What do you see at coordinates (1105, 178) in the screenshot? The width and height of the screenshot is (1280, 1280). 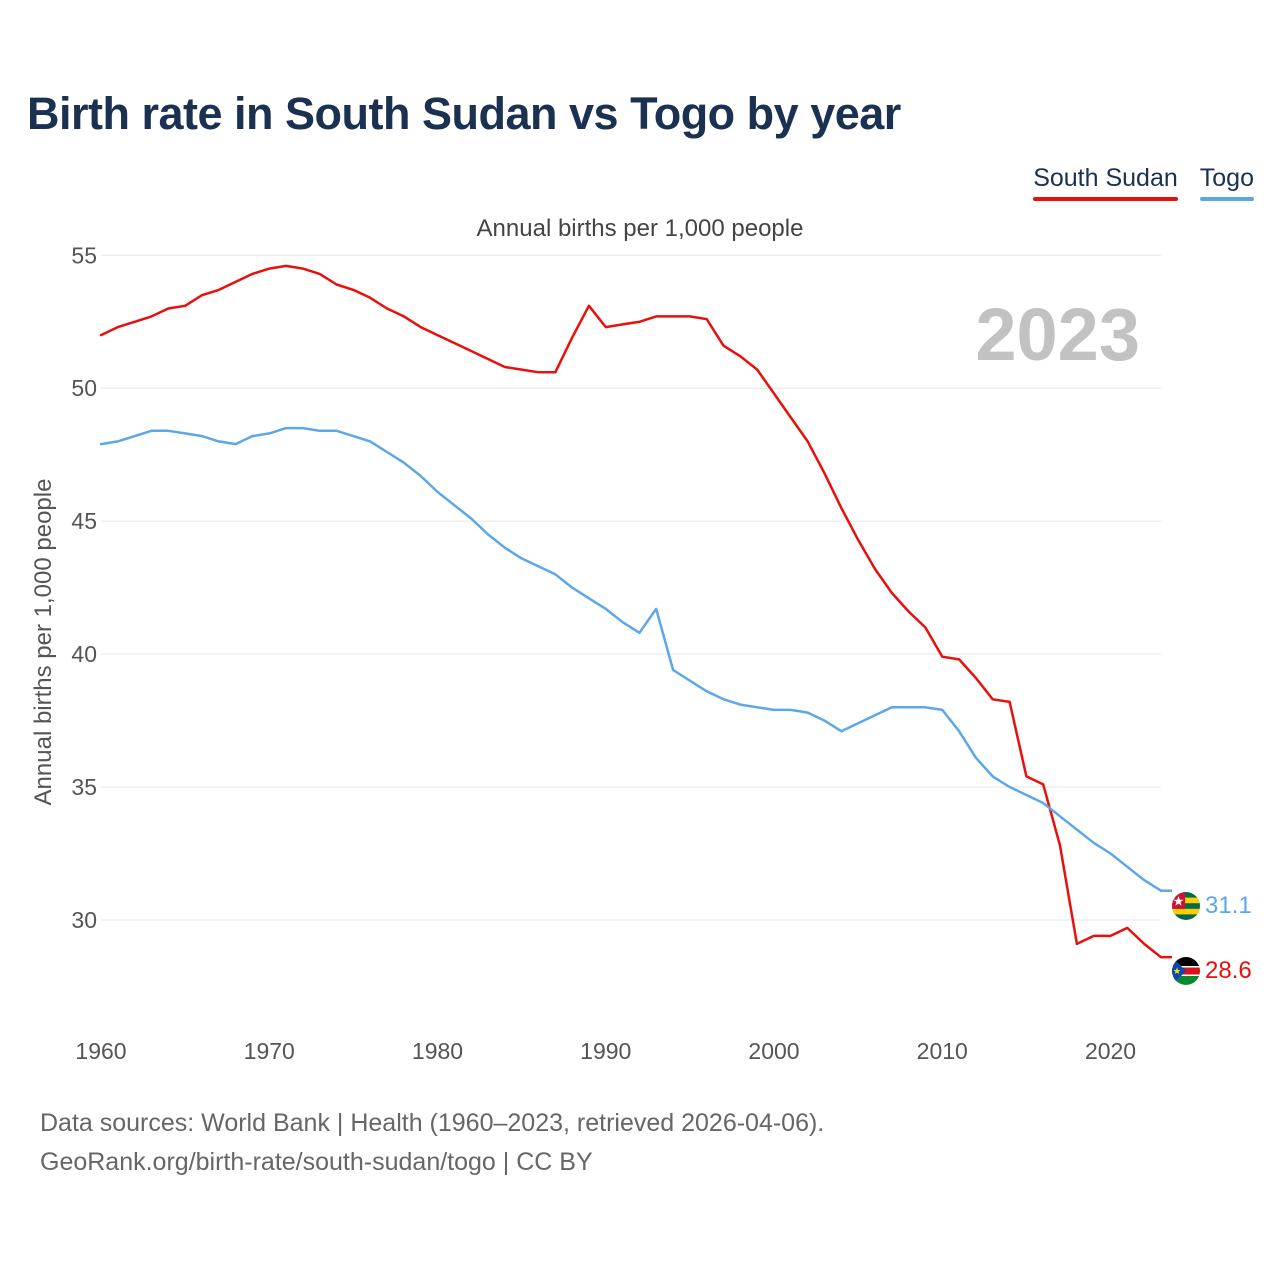 I see `legend-label-south-sudan: South Sudan` at bounding box center [1105, 178].